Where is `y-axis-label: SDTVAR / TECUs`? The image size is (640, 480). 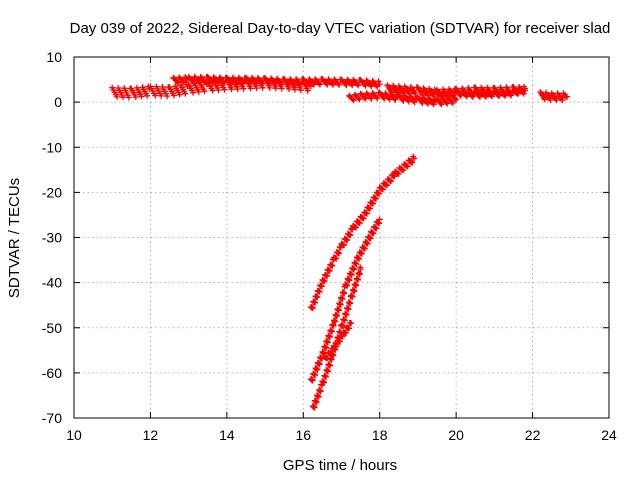 y-axis-label: SDTVAR / TECUs is located at coordinates (14, 238).